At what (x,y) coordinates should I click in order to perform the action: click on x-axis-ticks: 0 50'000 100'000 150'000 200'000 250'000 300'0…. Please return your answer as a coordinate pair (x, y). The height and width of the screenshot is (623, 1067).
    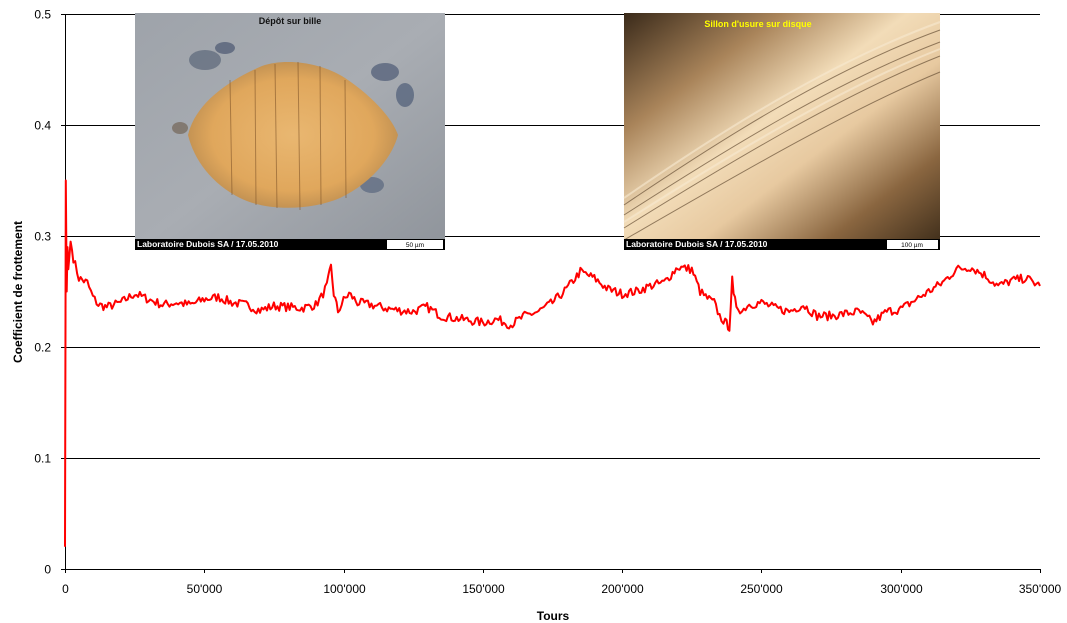
    Looking at the image, I should click on (561, 582).